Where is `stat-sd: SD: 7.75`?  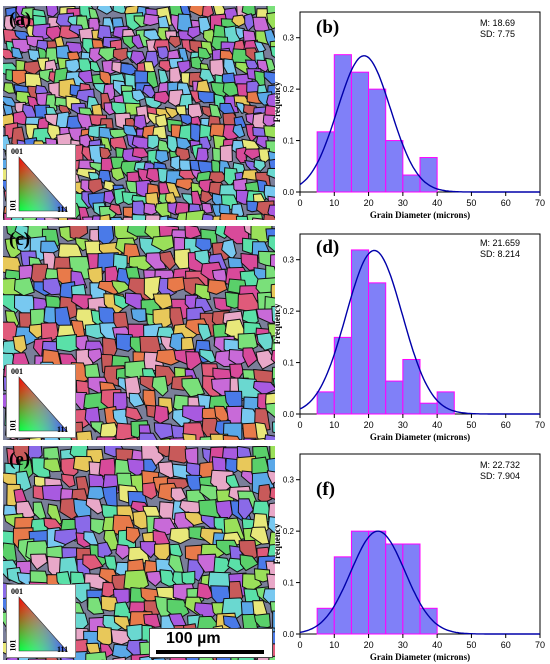
stat-sd: SD: 7.75 is located at coordinates (498, 34).